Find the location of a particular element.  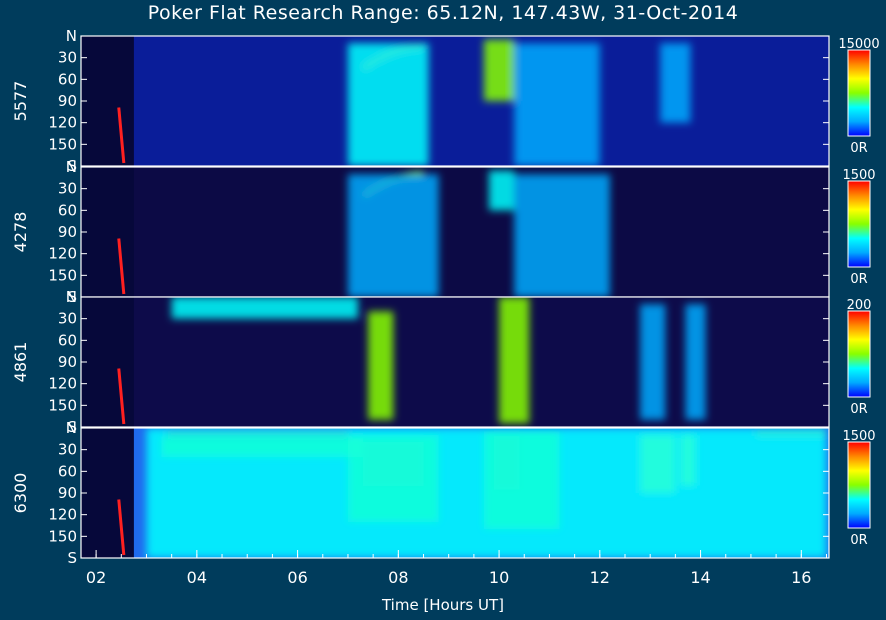

x-tick-label: 14 is located at coordinates (700, 577).